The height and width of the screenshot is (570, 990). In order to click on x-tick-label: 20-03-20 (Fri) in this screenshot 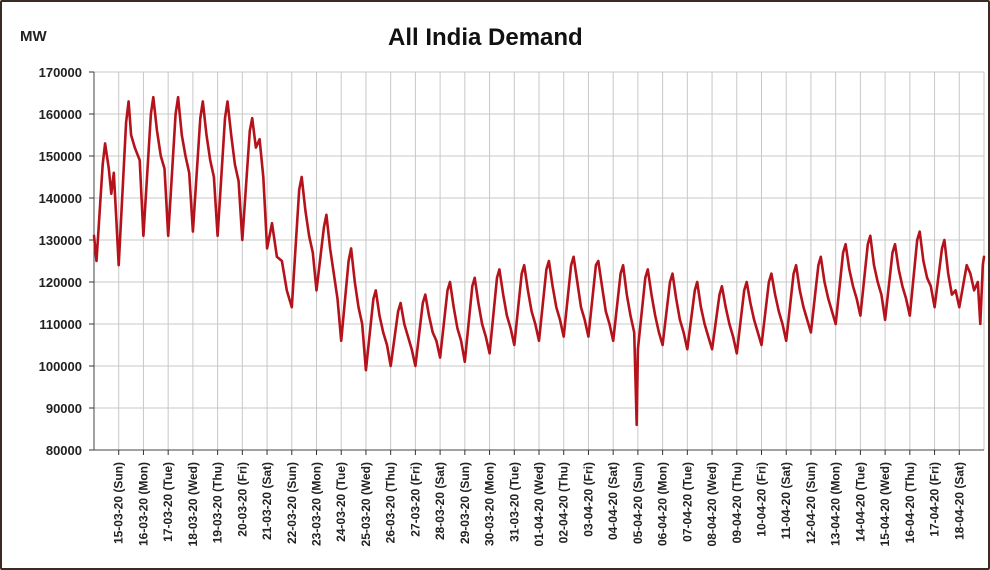, I will do `click(242, 499)`.